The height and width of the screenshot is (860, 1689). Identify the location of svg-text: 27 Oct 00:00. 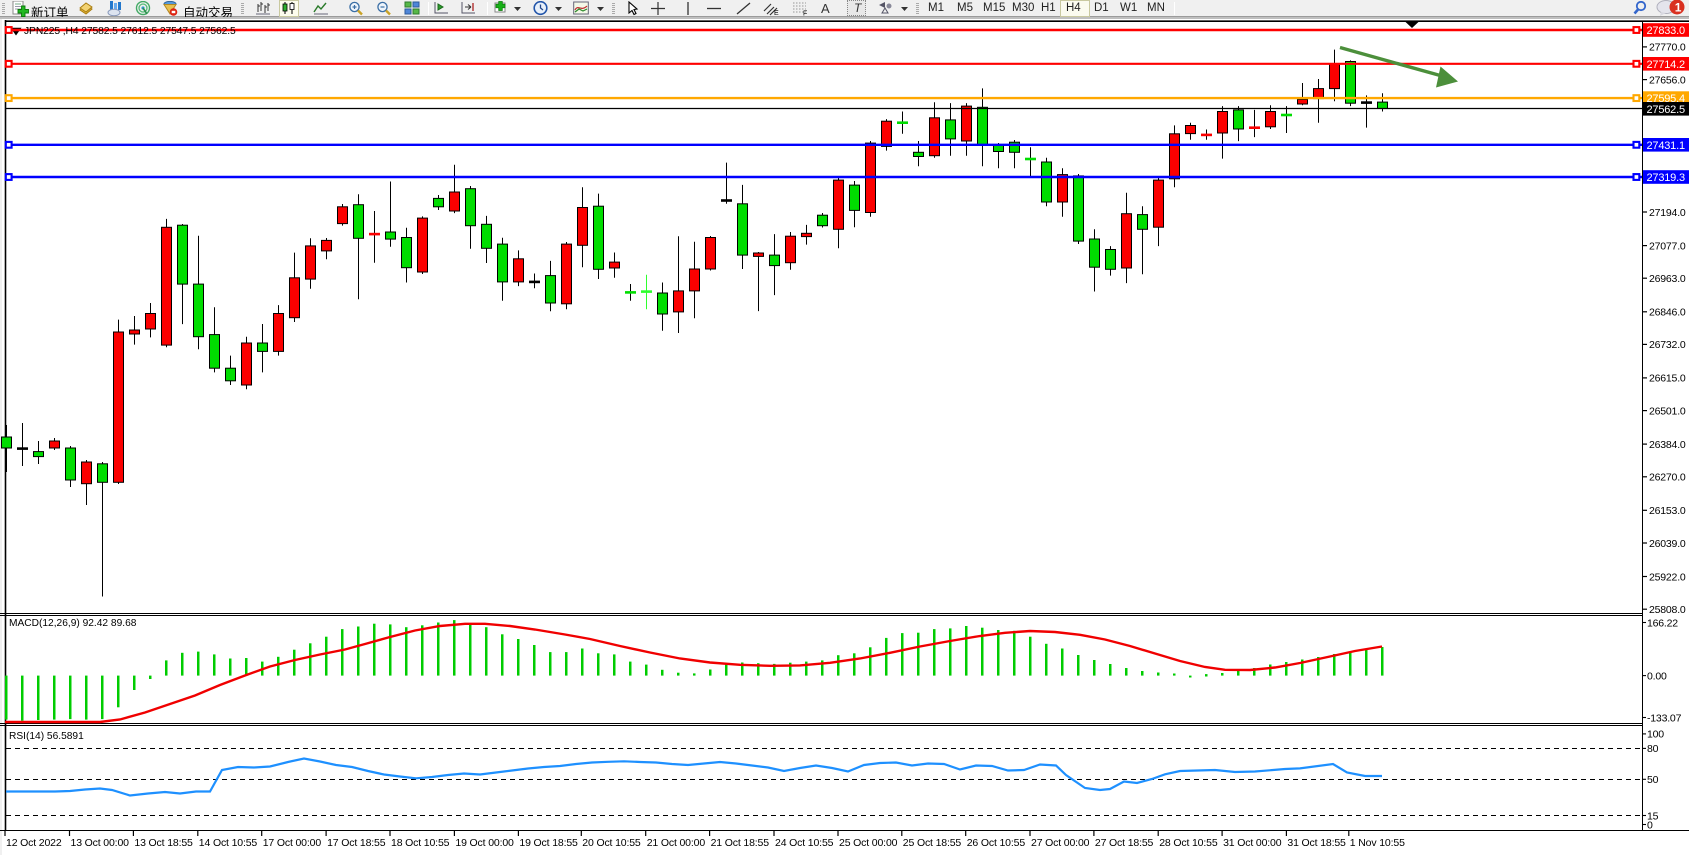
(1060, 843).